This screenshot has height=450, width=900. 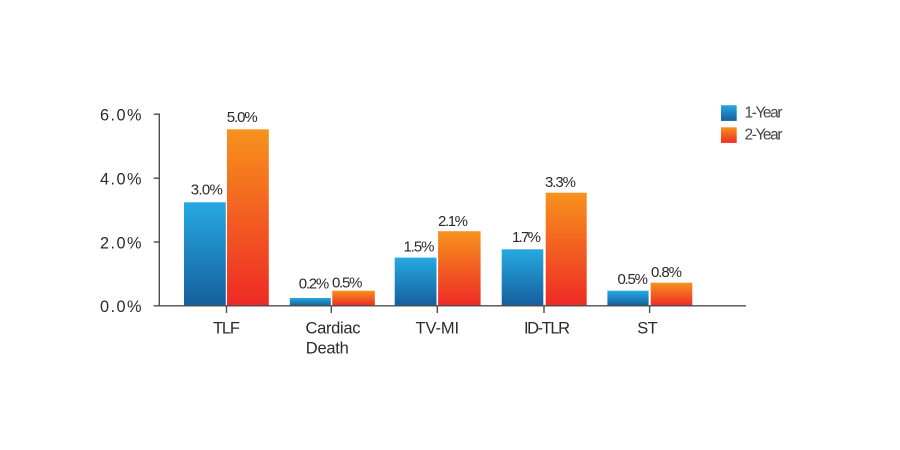 I want to click on svg-text: TLF, so click(x=226, y=328).